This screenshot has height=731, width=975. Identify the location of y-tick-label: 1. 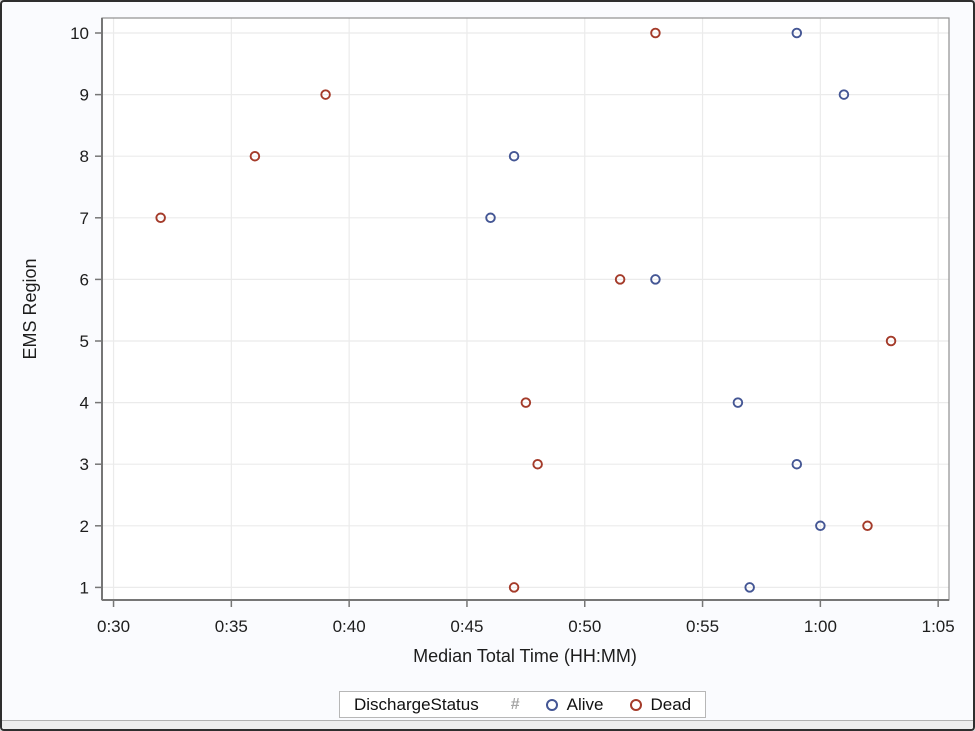
(84, 587).